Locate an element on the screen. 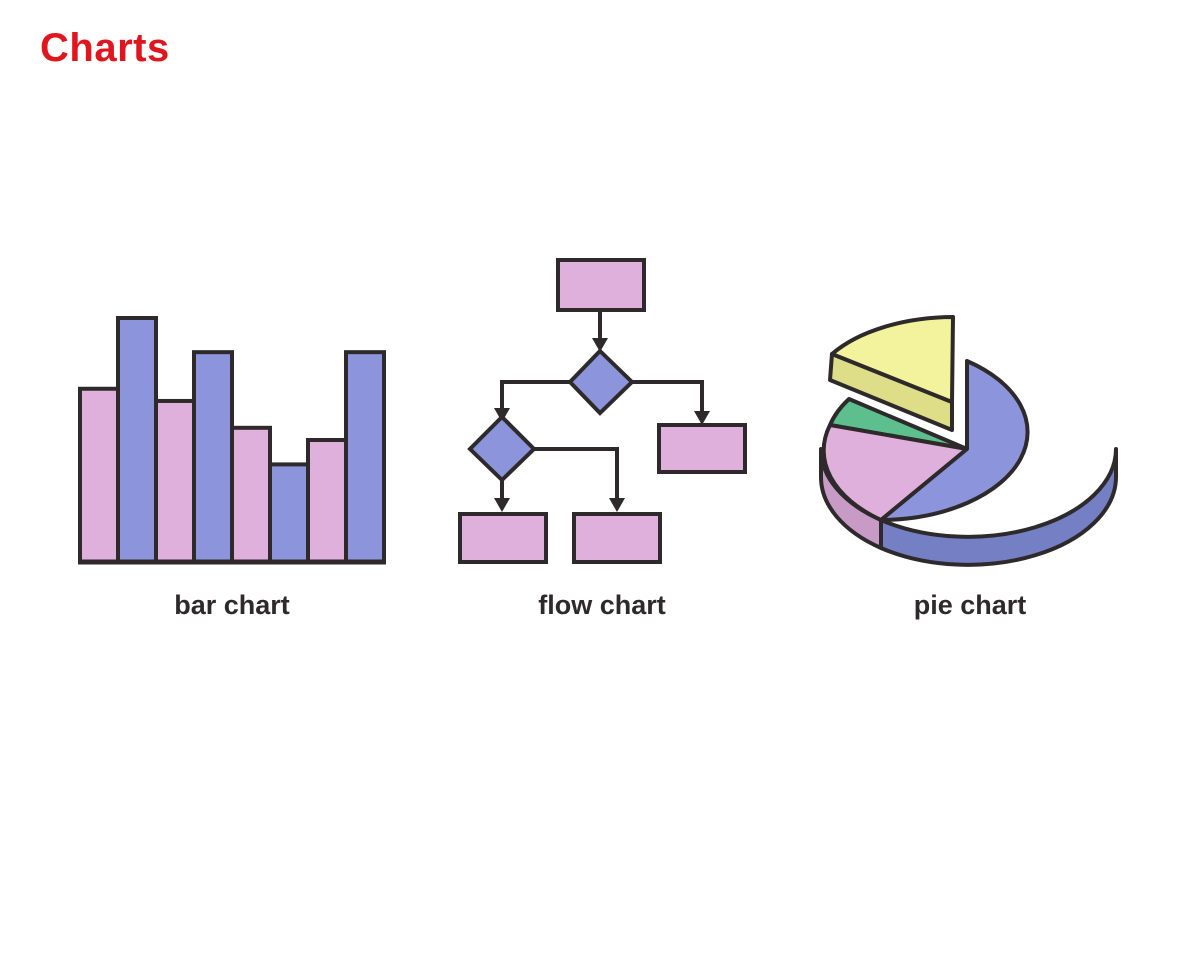 This screenshot has width=1200, height=960. flow-chart-icon is located at coordinates (602, 411).